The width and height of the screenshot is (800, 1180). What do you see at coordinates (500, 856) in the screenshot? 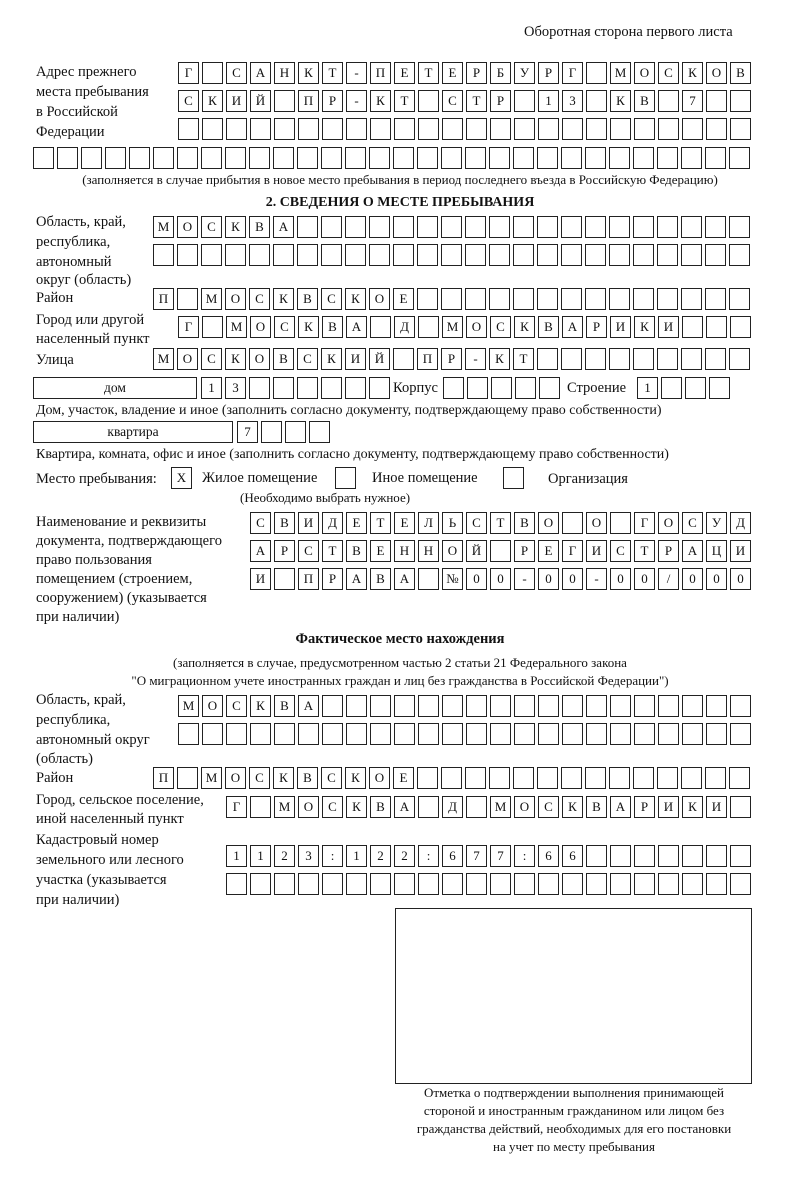
I see `char-cell: 7` at bounding box center [500, 856].